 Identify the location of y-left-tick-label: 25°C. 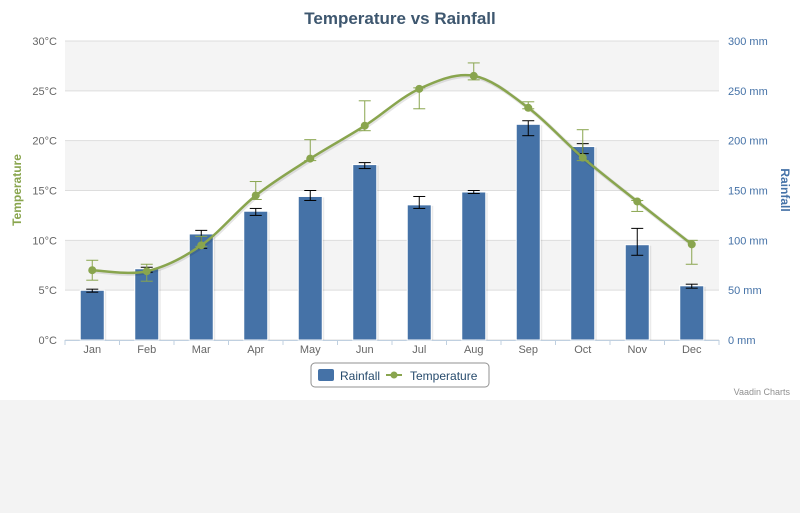
(44, 92).